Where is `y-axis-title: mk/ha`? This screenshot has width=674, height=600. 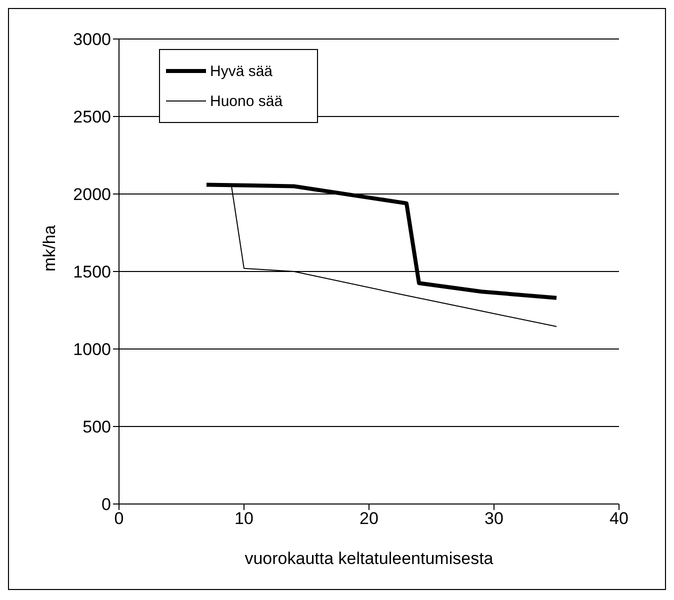
y-axis-title: mk/ha is located at coordinates (50, 248).